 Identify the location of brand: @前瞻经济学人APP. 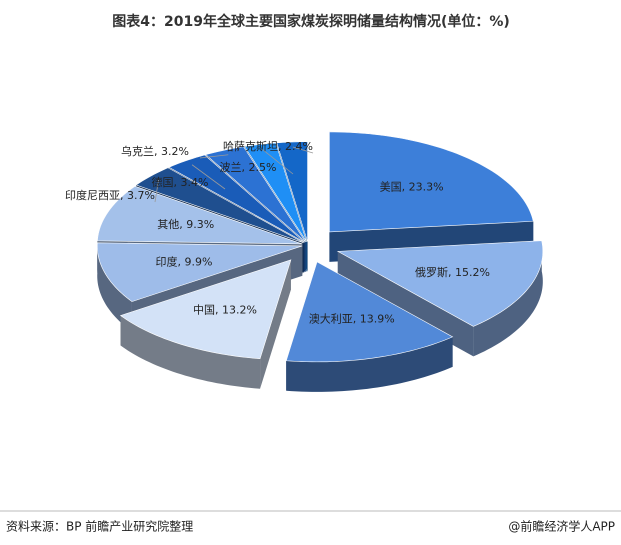
(561, 526).